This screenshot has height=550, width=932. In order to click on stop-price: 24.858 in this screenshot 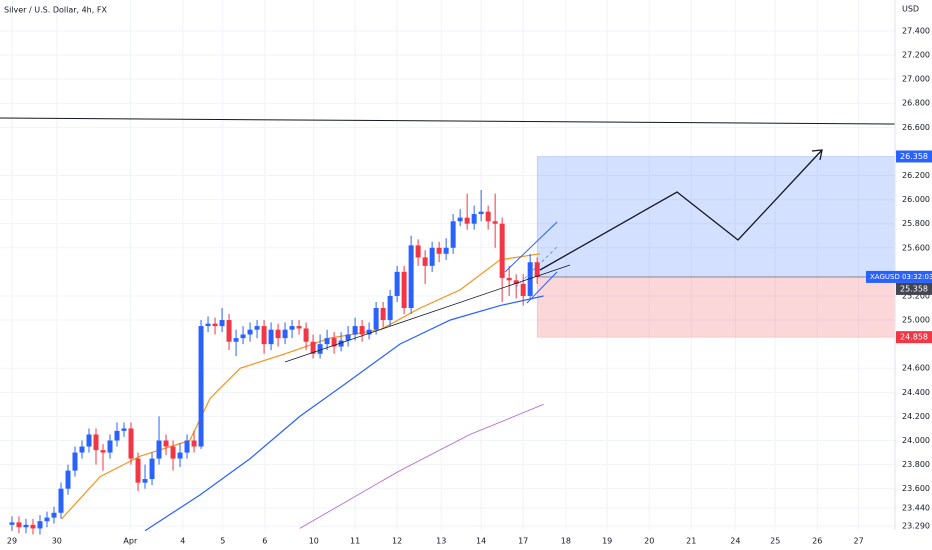, I will do `click(914, 337)`.